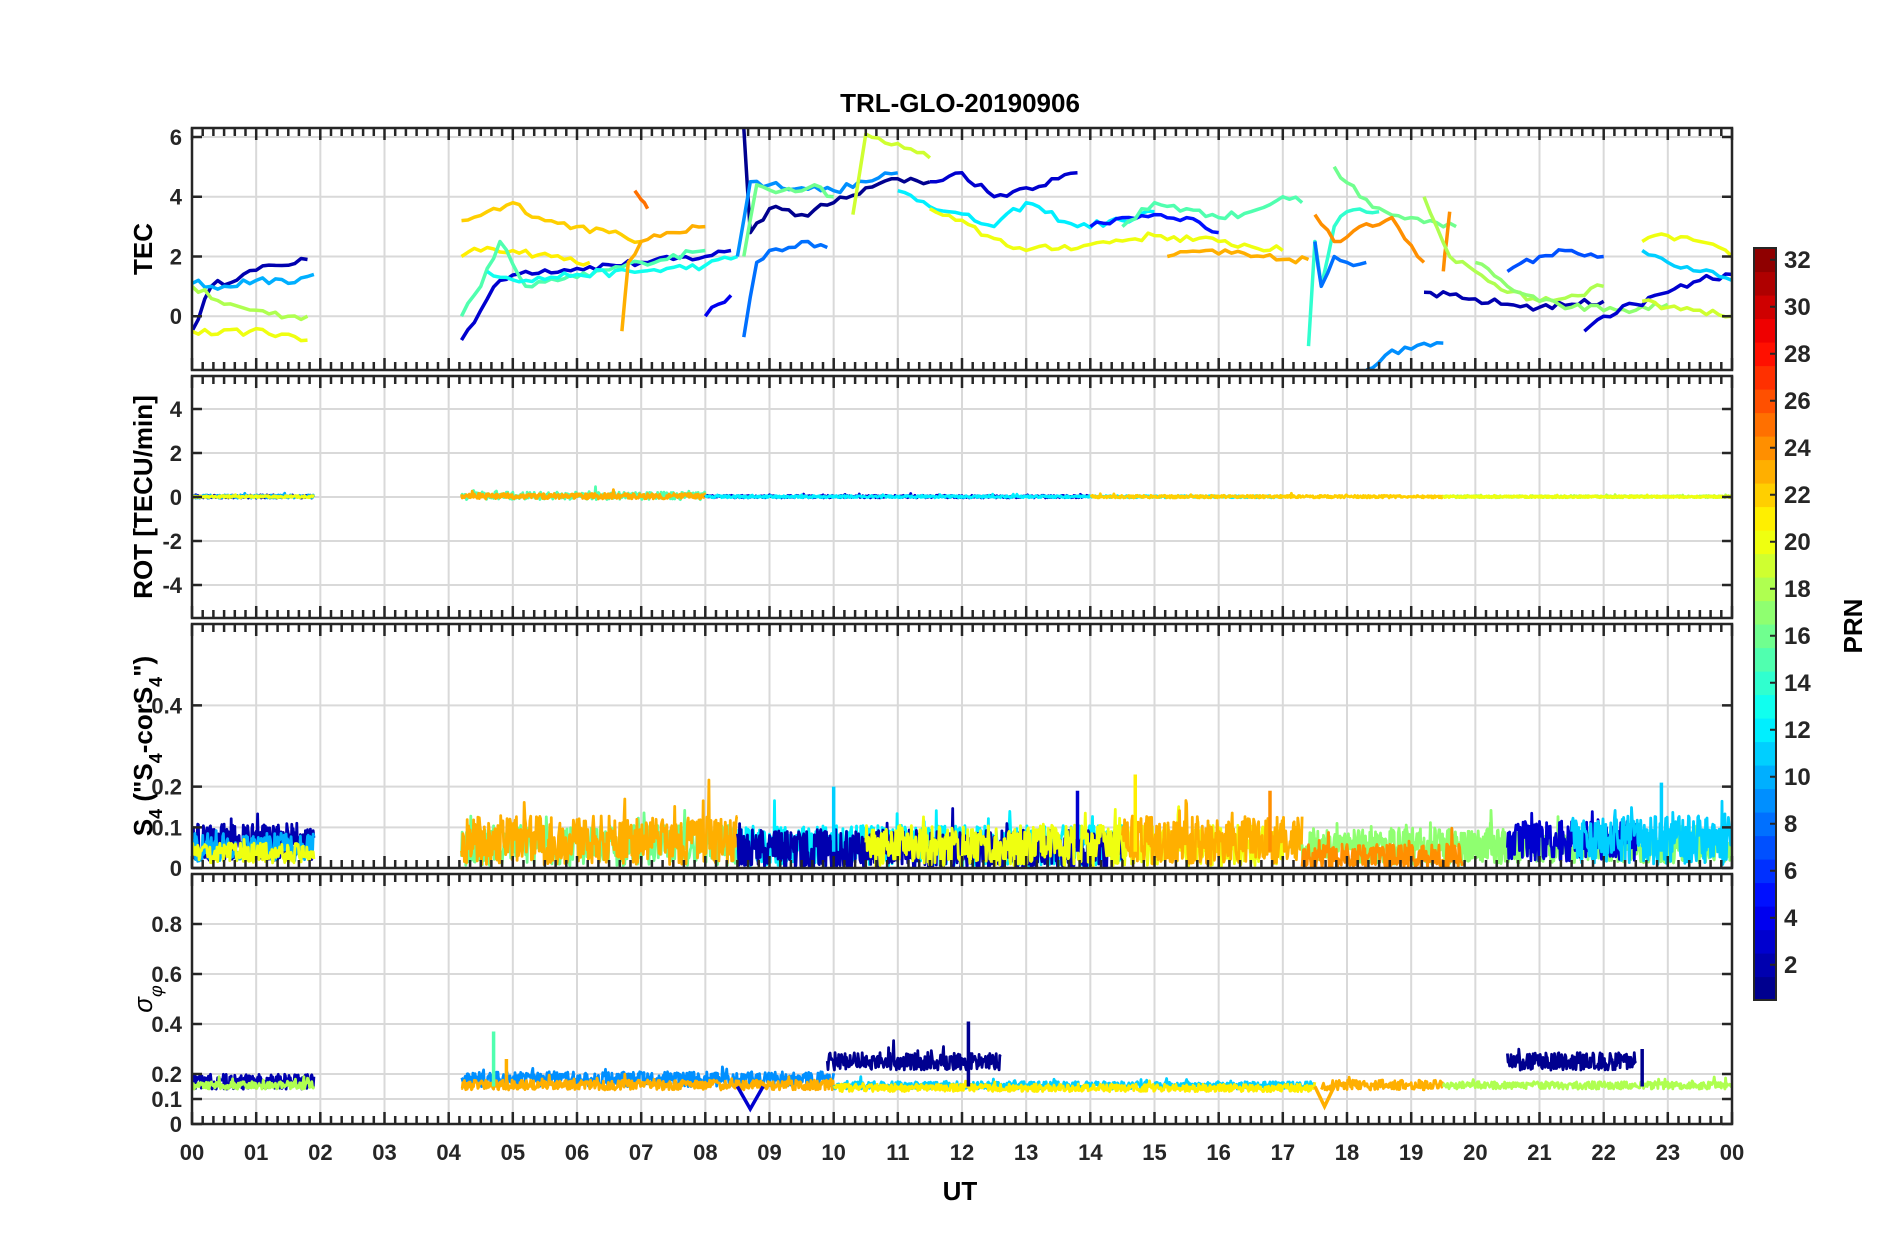 Image resolution: width=1902 pixels, height=1236 pixels. What do you see at coordinates (1347, 1152) in the screenshot?
I see `x-tick-label: 18` at bounding box center [1347, 1152].